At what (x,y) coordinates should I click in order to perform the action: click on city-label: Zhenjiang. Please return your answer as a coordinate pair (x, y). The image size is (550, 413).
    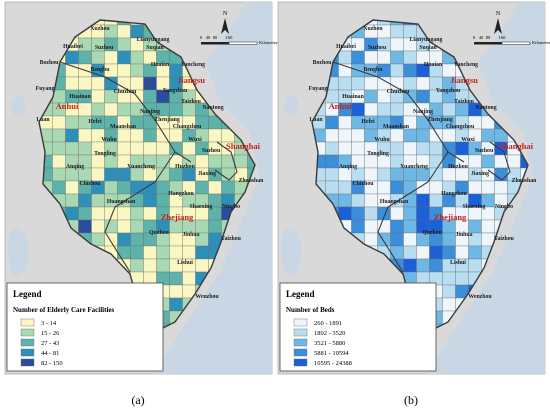
    Looking at the image, I should click on (167, 120).